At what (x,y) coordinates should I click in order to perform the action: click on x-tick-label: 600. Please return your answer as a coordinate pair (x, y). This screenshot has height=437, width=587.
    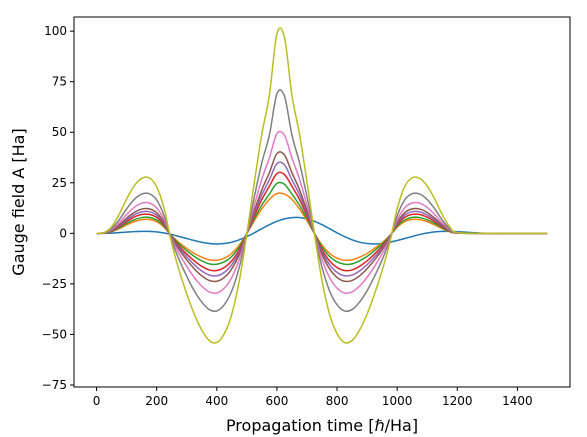
    Looking at the image, I should click on (276, 401).